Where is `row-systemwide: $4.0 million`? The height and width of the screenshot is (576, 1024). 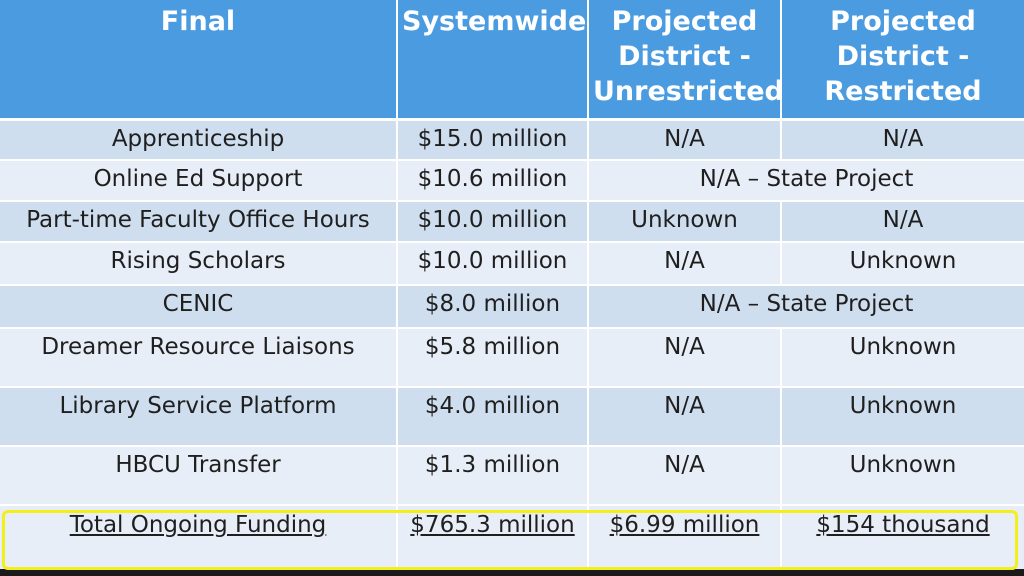
row-systemwide: $4.0 million is located at coordinates (493, 417).